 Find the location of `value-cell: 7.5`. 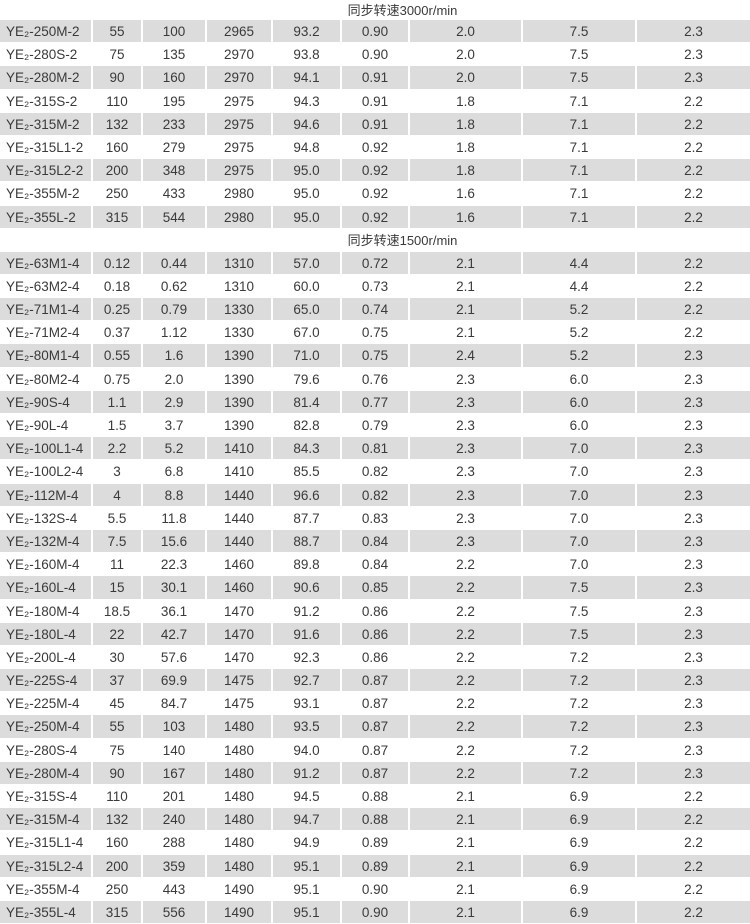

value-cell: 7.5 is located at coordinates (580, 611).